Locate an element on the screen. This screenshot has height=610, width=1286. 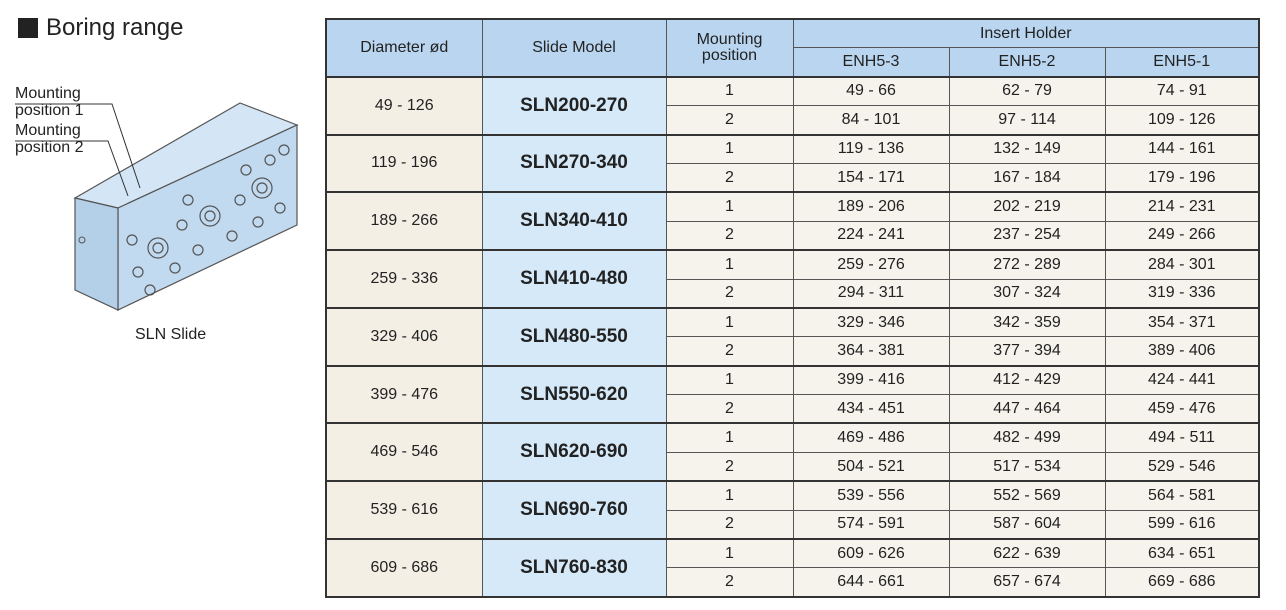
range-cell: 377 - 394 is located at coordinates (1027, 351).